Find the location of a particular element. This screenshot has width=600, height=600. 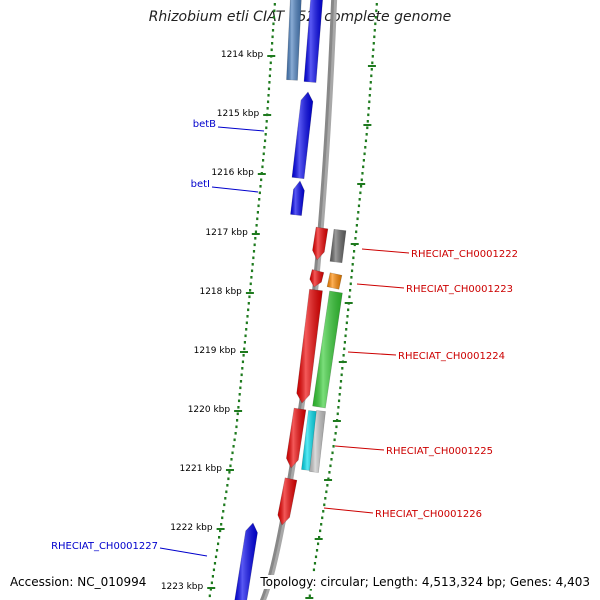

kbp-label: 1221 kbp is located at coordinates (201, 469).